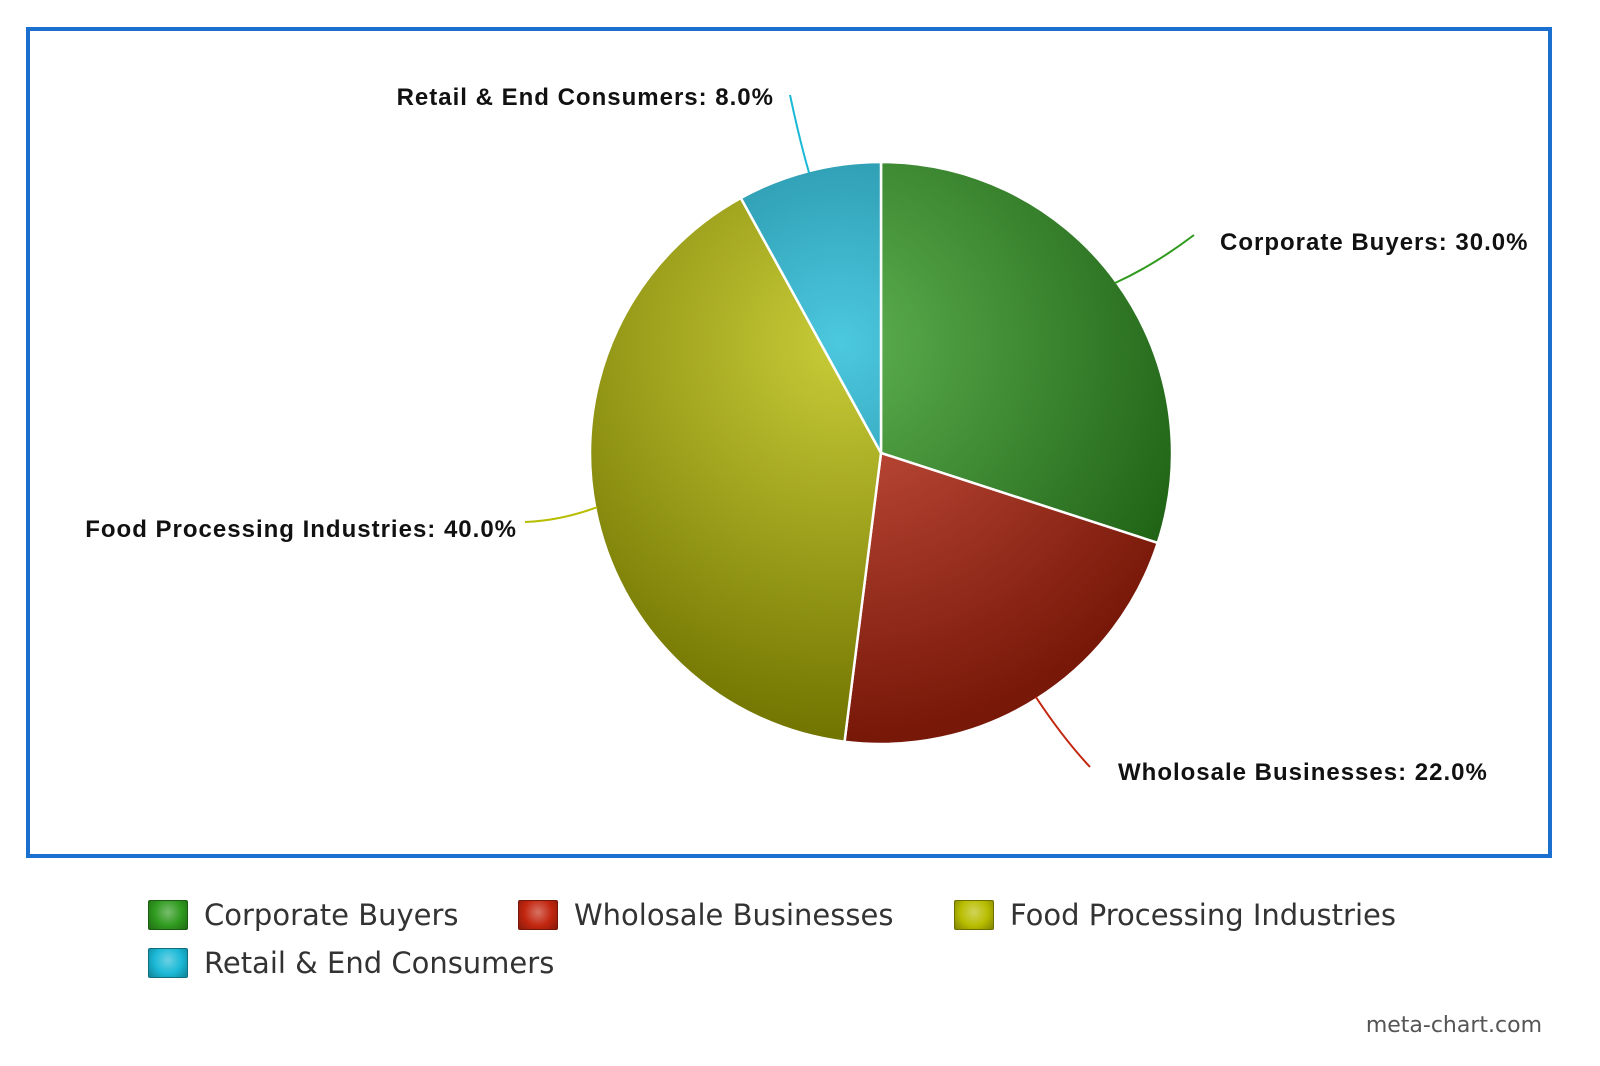 The image size is (1600, 1066). Describe the element at coordinates (1203, 915) in the screenshot. I see `legend-label: Food Processing Industries` at that location.